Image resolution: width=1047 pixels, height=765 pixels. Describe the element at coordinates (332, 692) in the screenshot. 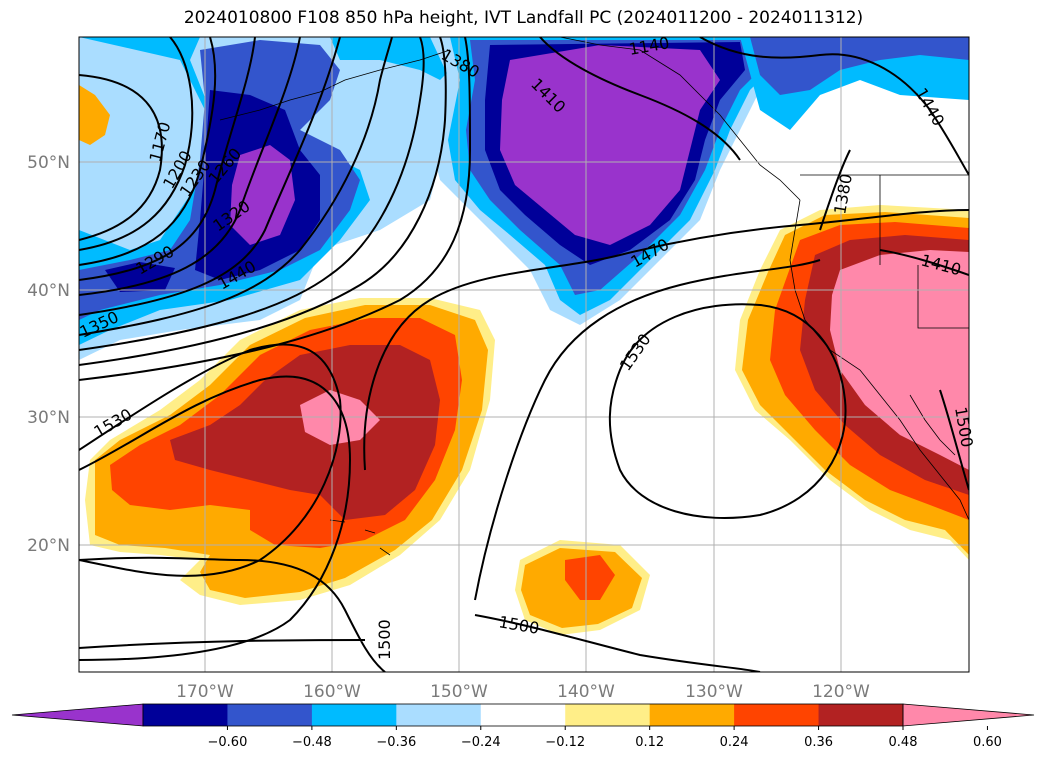

I see `lon-label: 160°W` at that location.